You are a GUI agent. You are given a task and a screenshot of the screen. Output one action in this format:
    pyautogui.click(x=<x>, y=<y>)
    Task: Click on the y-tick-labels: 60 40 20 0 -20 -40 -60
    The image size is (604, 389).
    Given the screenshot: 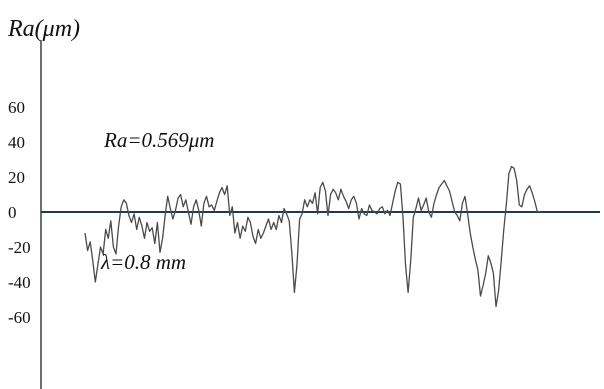 What is the action you would take?
    pyautogui.click(x=19, y=212)
    